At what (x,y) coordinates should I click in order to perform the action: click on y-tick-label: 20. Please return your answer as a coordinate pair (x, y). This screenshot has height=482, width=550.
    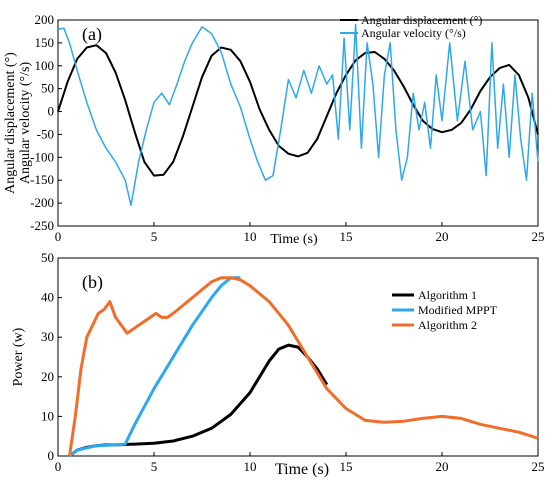
    Looking at the image, I should click on (47, 376).